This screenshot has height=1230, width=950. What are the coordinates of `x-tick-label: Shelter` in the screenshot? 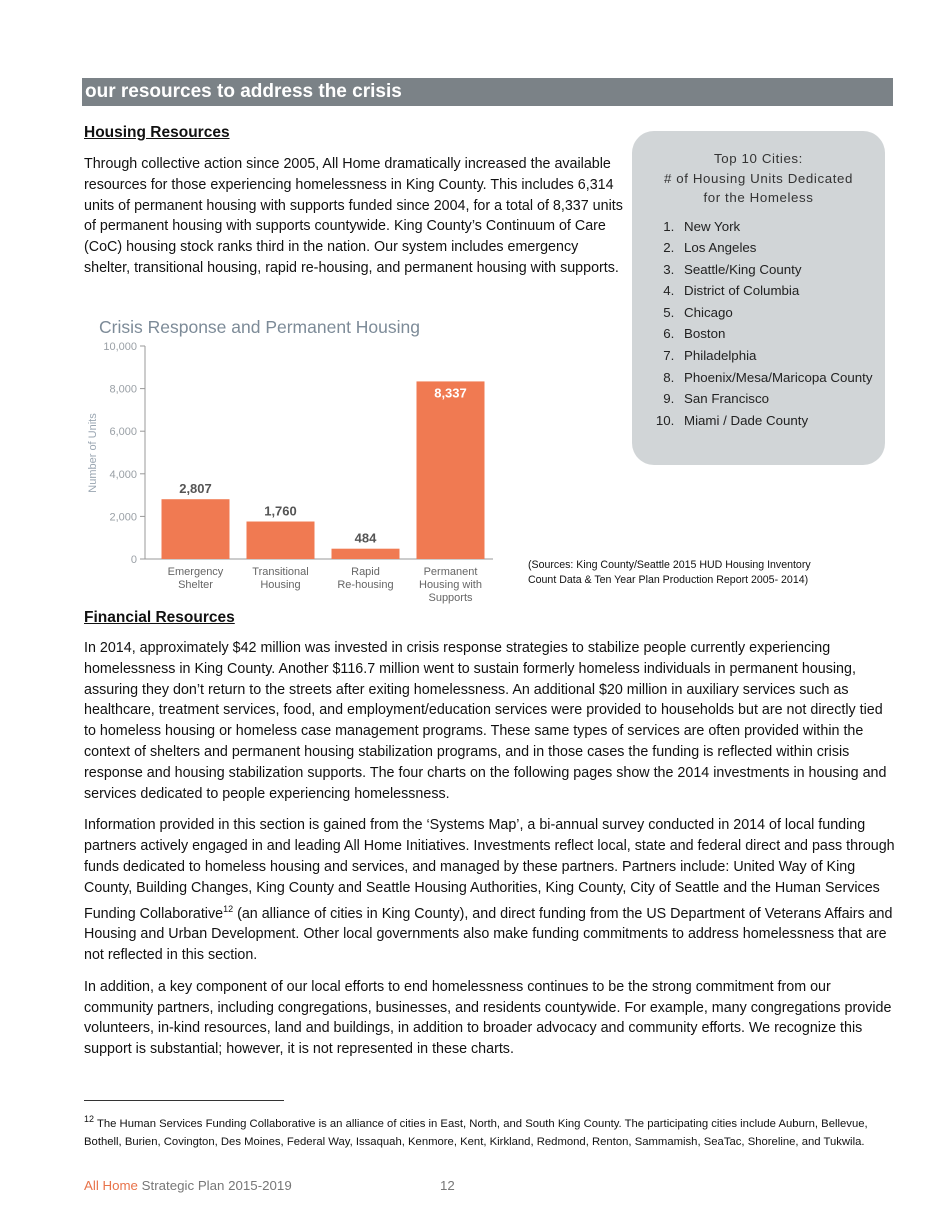 It's located at (195, 585).